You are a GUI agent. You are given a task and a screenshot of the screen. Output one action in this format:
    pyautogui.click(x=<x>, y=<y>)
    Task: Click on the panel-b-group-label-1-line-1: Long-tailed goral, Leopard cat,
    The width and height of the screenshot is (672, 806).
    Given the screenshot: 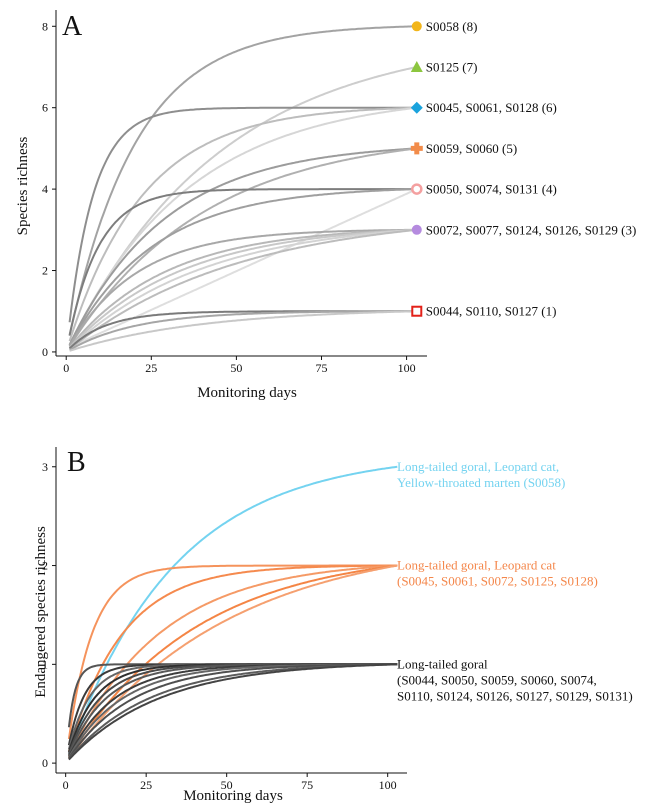 What is the action you would take?
    pyautogui.click(x=478, y=466)
    